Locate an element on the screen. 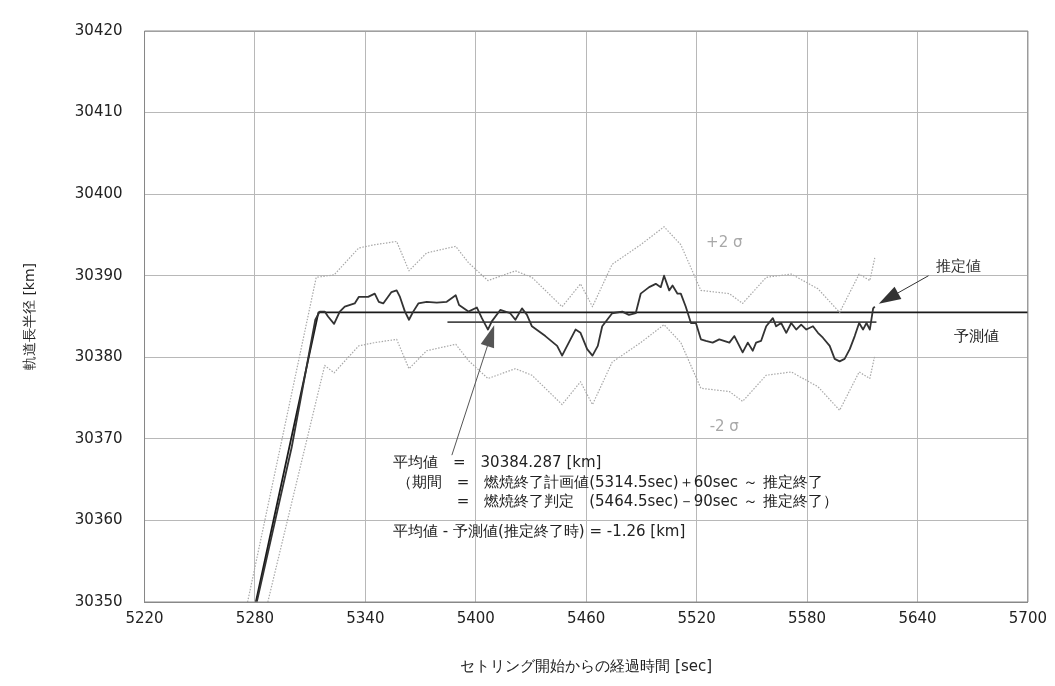 The height and width of the screenshot is (686, 1055). y-tick-label: 30360 is located at coordinates (98, 519).